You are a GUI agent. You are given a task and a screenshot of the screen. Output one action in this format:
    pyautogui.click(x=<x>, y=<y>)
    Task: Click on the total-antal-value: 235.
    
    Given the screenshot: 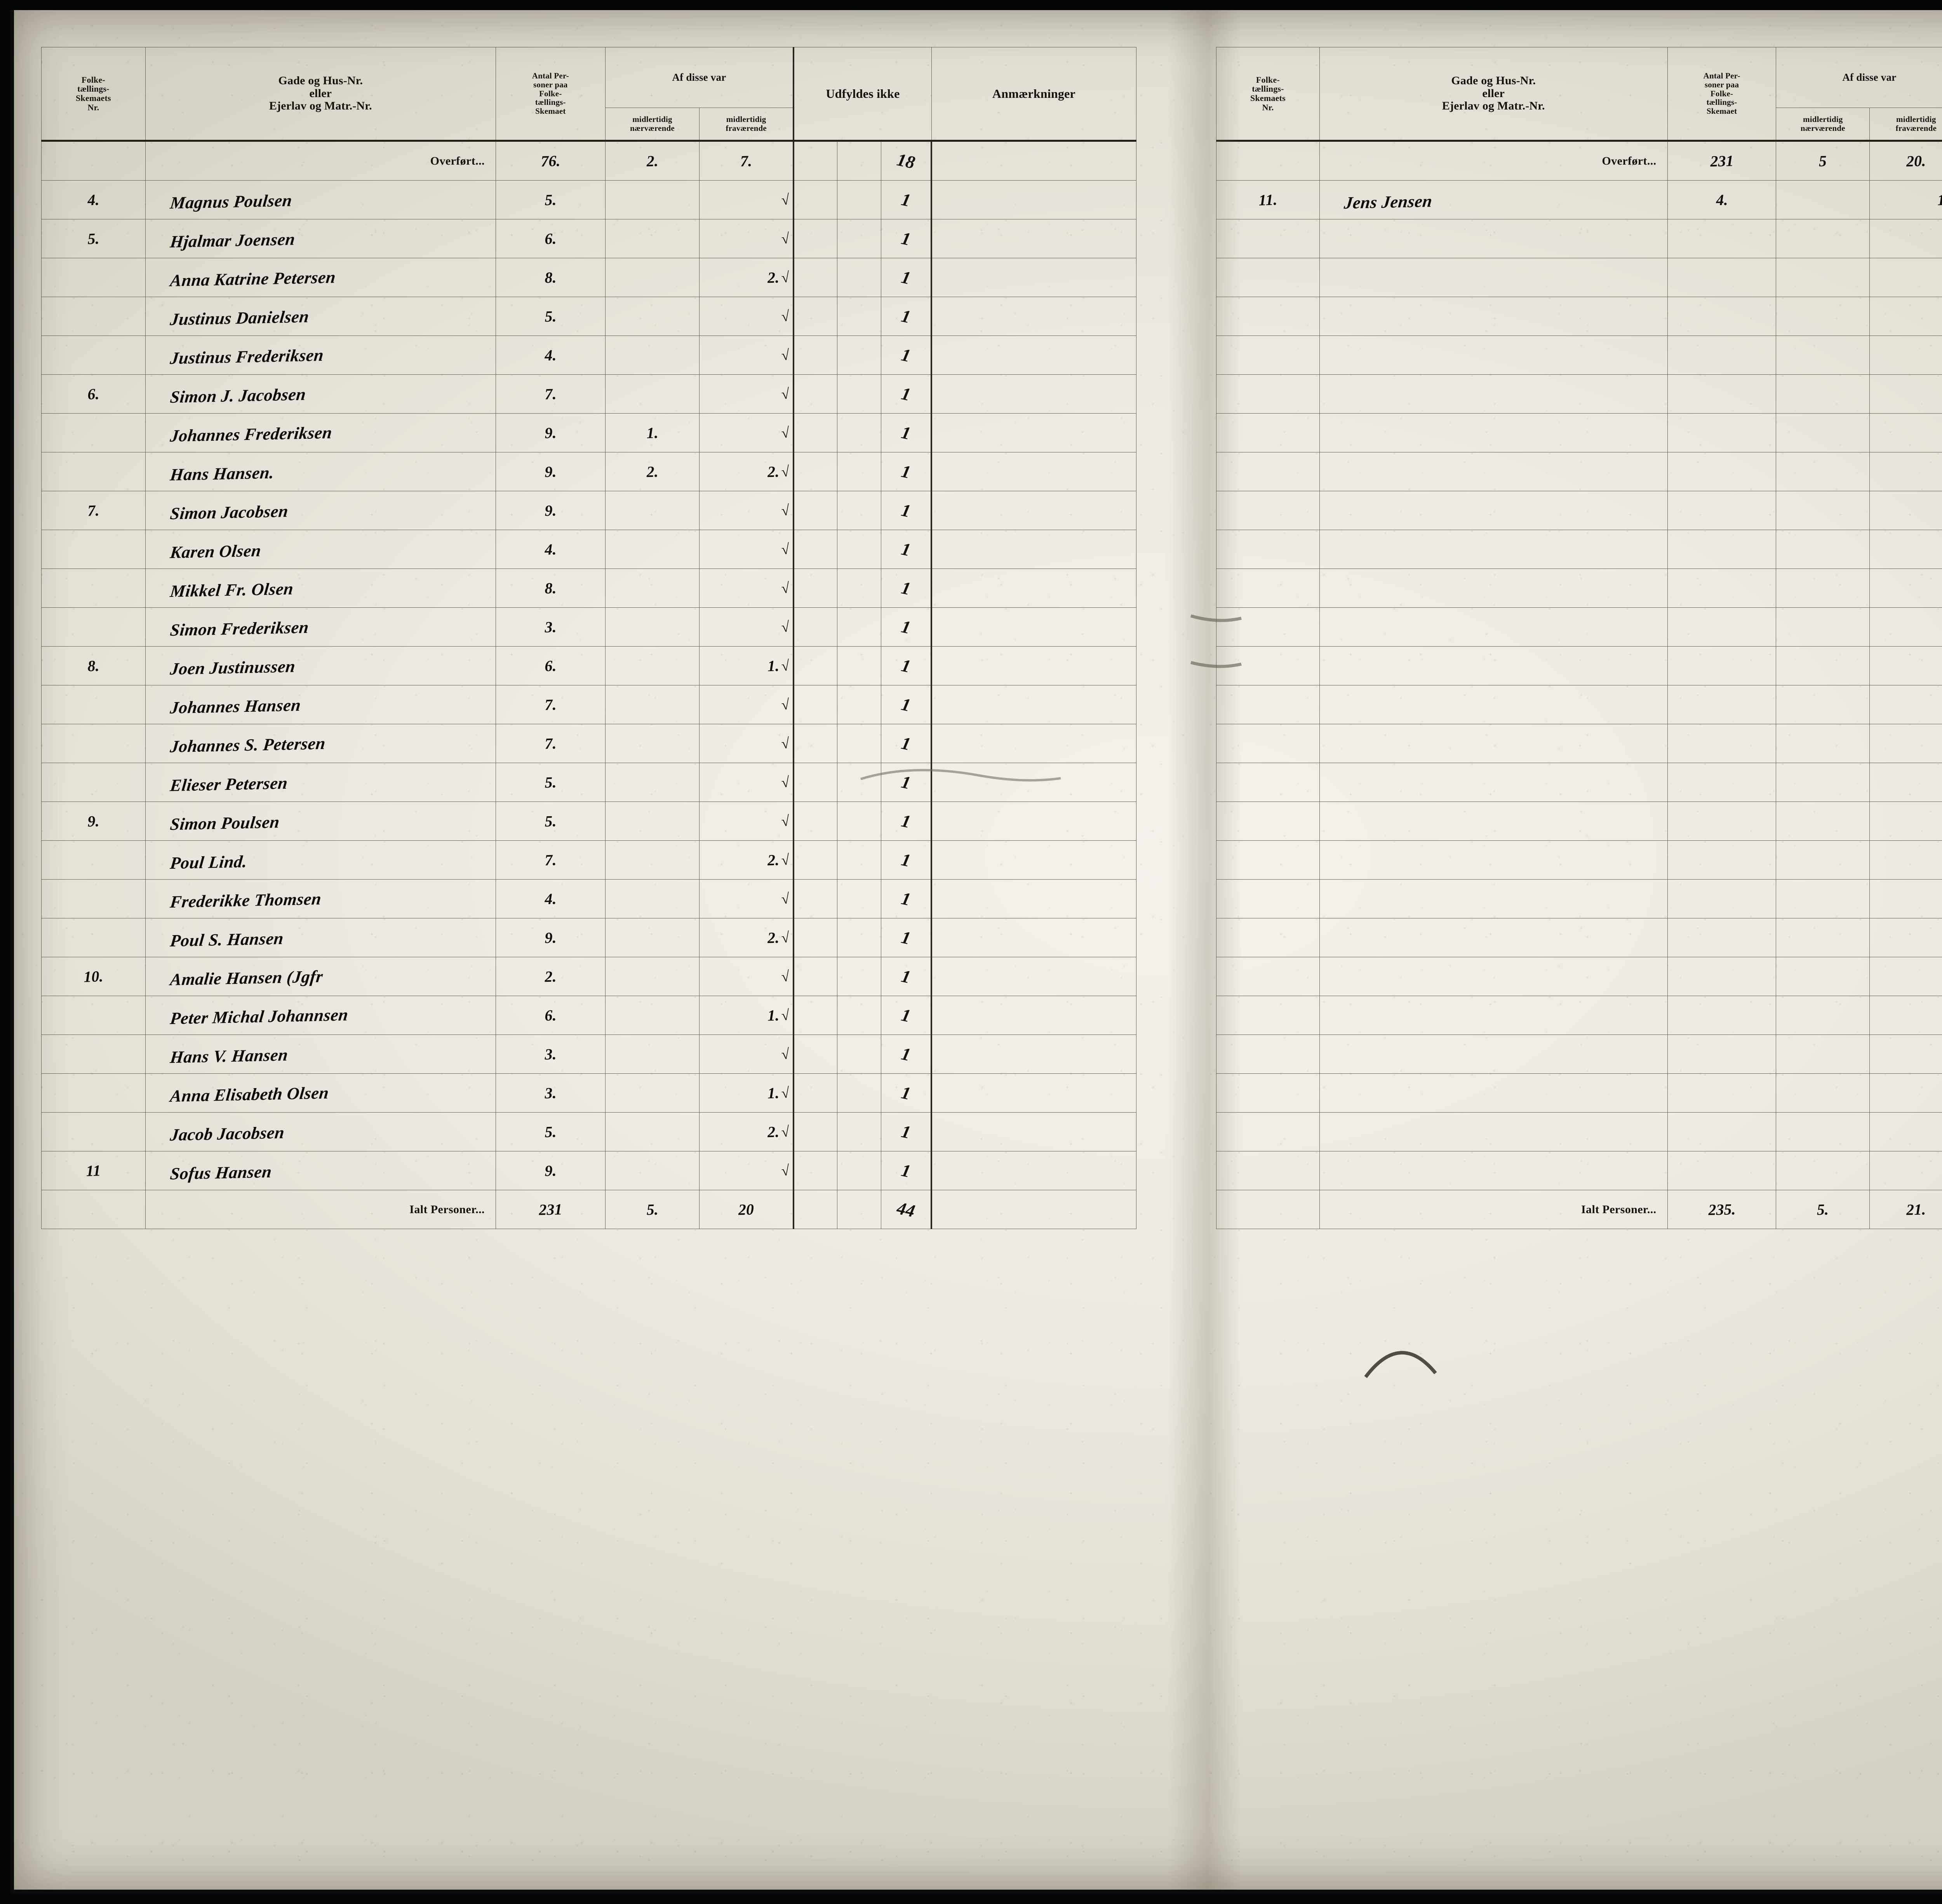 What is the action you would take?
    pyautogui.click(x=1722, y=1209)
    